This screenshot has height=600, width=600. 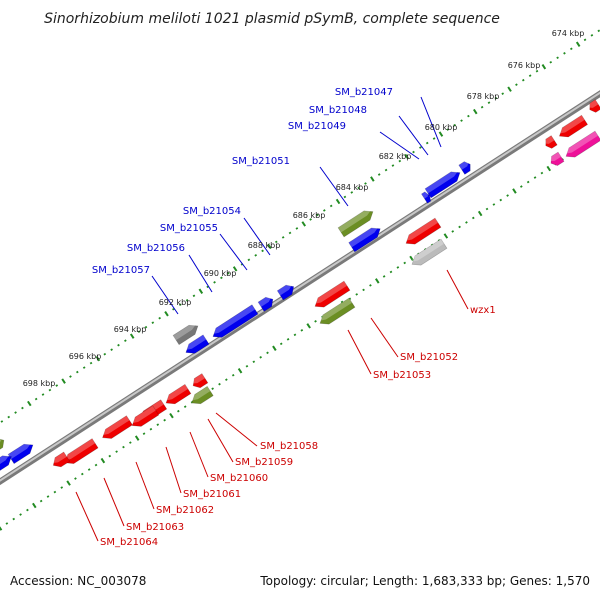 I want to click on gene-grey-692-shine, so click(x=185, y=332).